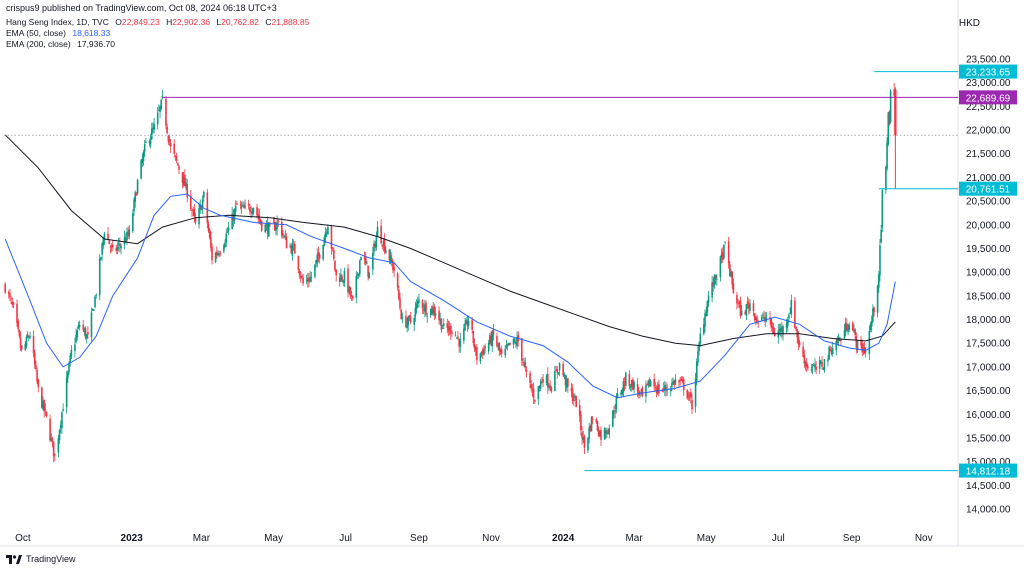  What do you see at coordinates (41, 559) in the screenshot?
I see `footer-brand: TradingView` at bounding box center [41, 559].